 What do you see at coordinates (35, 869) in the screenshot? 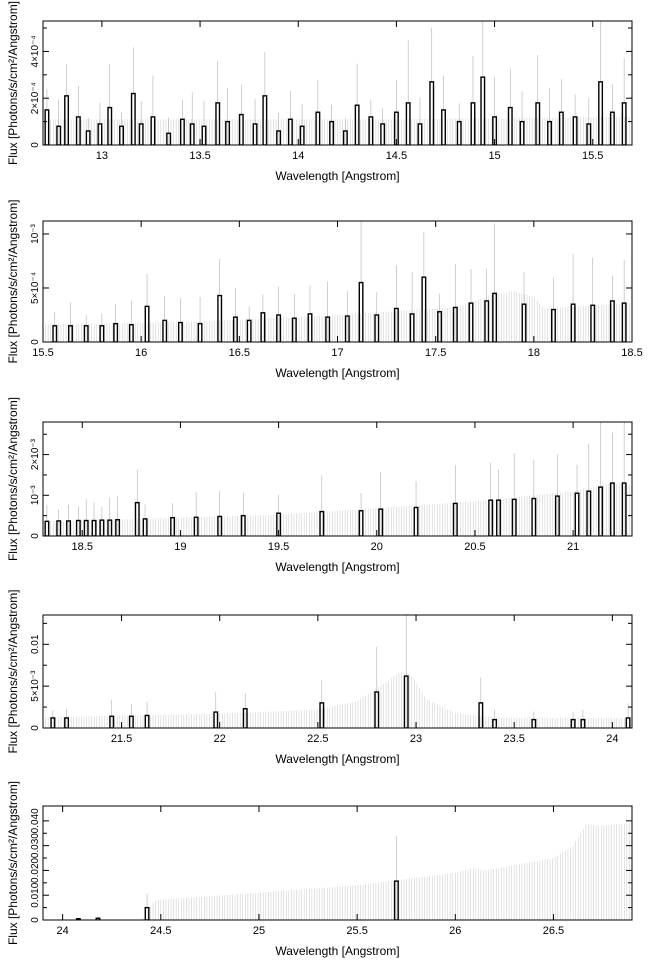
I see `y-tick-label: 0.020` at bounding box center [35, 869].